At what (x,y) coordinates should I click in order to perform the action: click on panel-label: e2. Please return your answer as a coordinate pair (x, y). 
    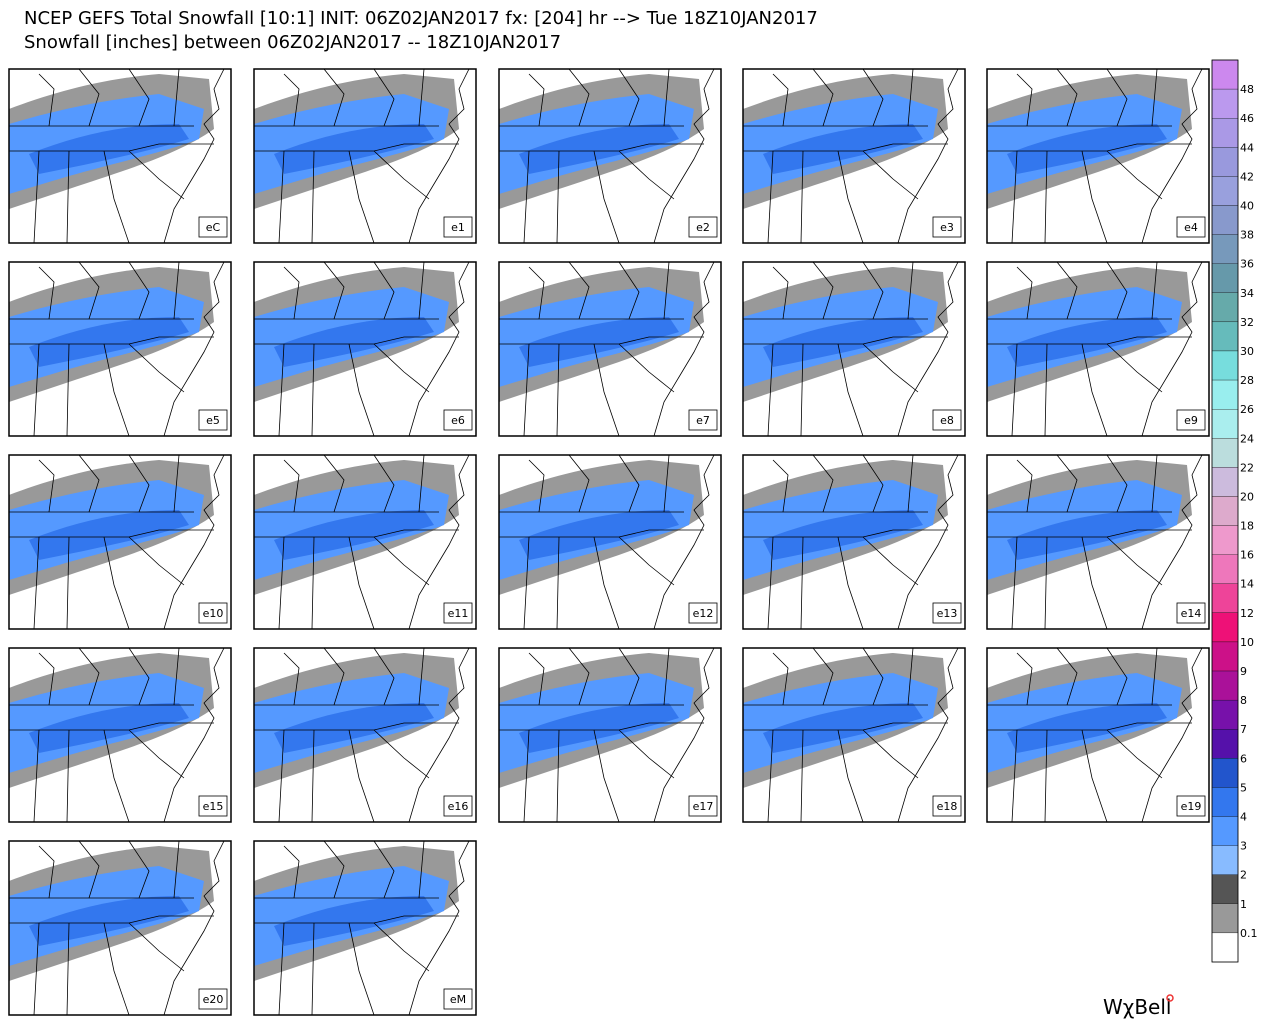
    Looking at the image, I should click on (703, 227).